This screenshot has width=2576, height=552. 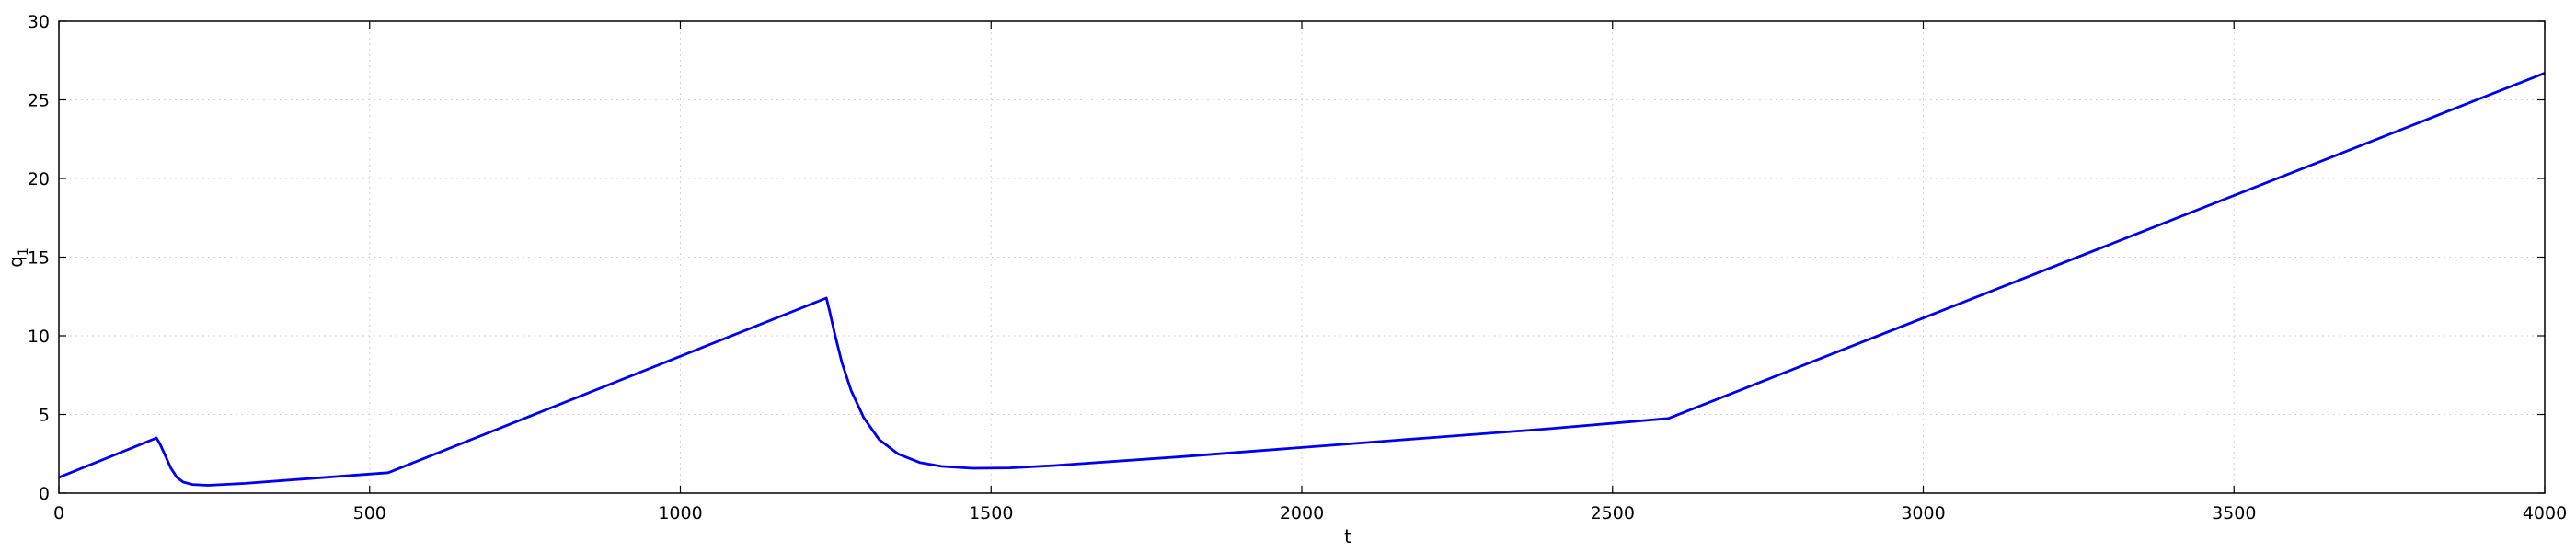 What do you see at coordinates (39, 179) in the screenshot?
I see `y-tick-label: 20` at bounding box center [39, 179].